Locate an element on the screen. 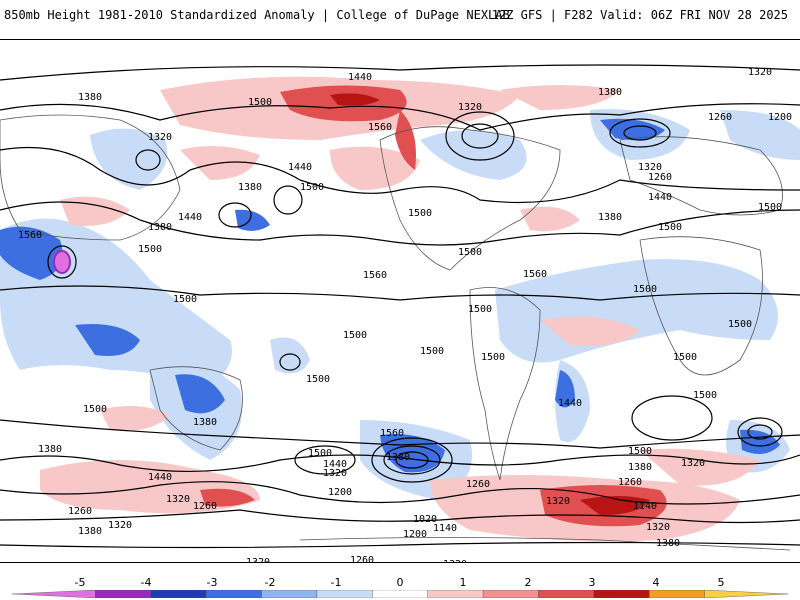 The width and height of the screenshot is (800, 600). colorbar-tick: 0 is located at coordinates (400, 582).